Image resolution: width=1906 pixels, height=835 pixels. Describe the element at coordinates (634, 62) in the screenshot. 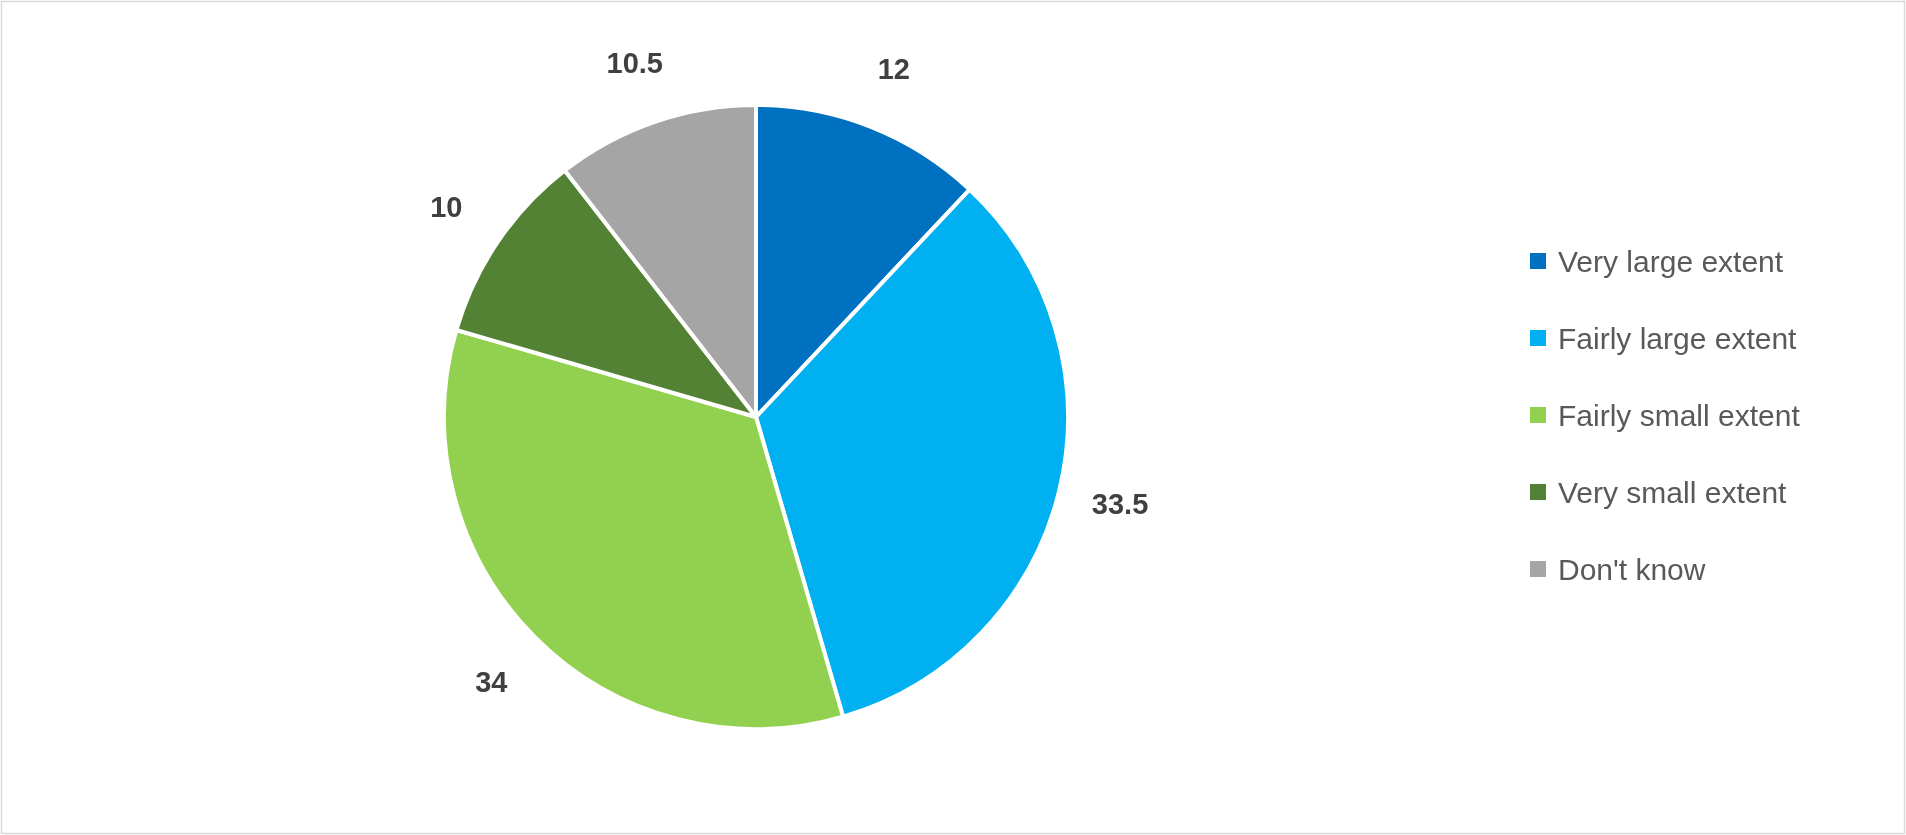

I see `data-label: 10.5` at that location.